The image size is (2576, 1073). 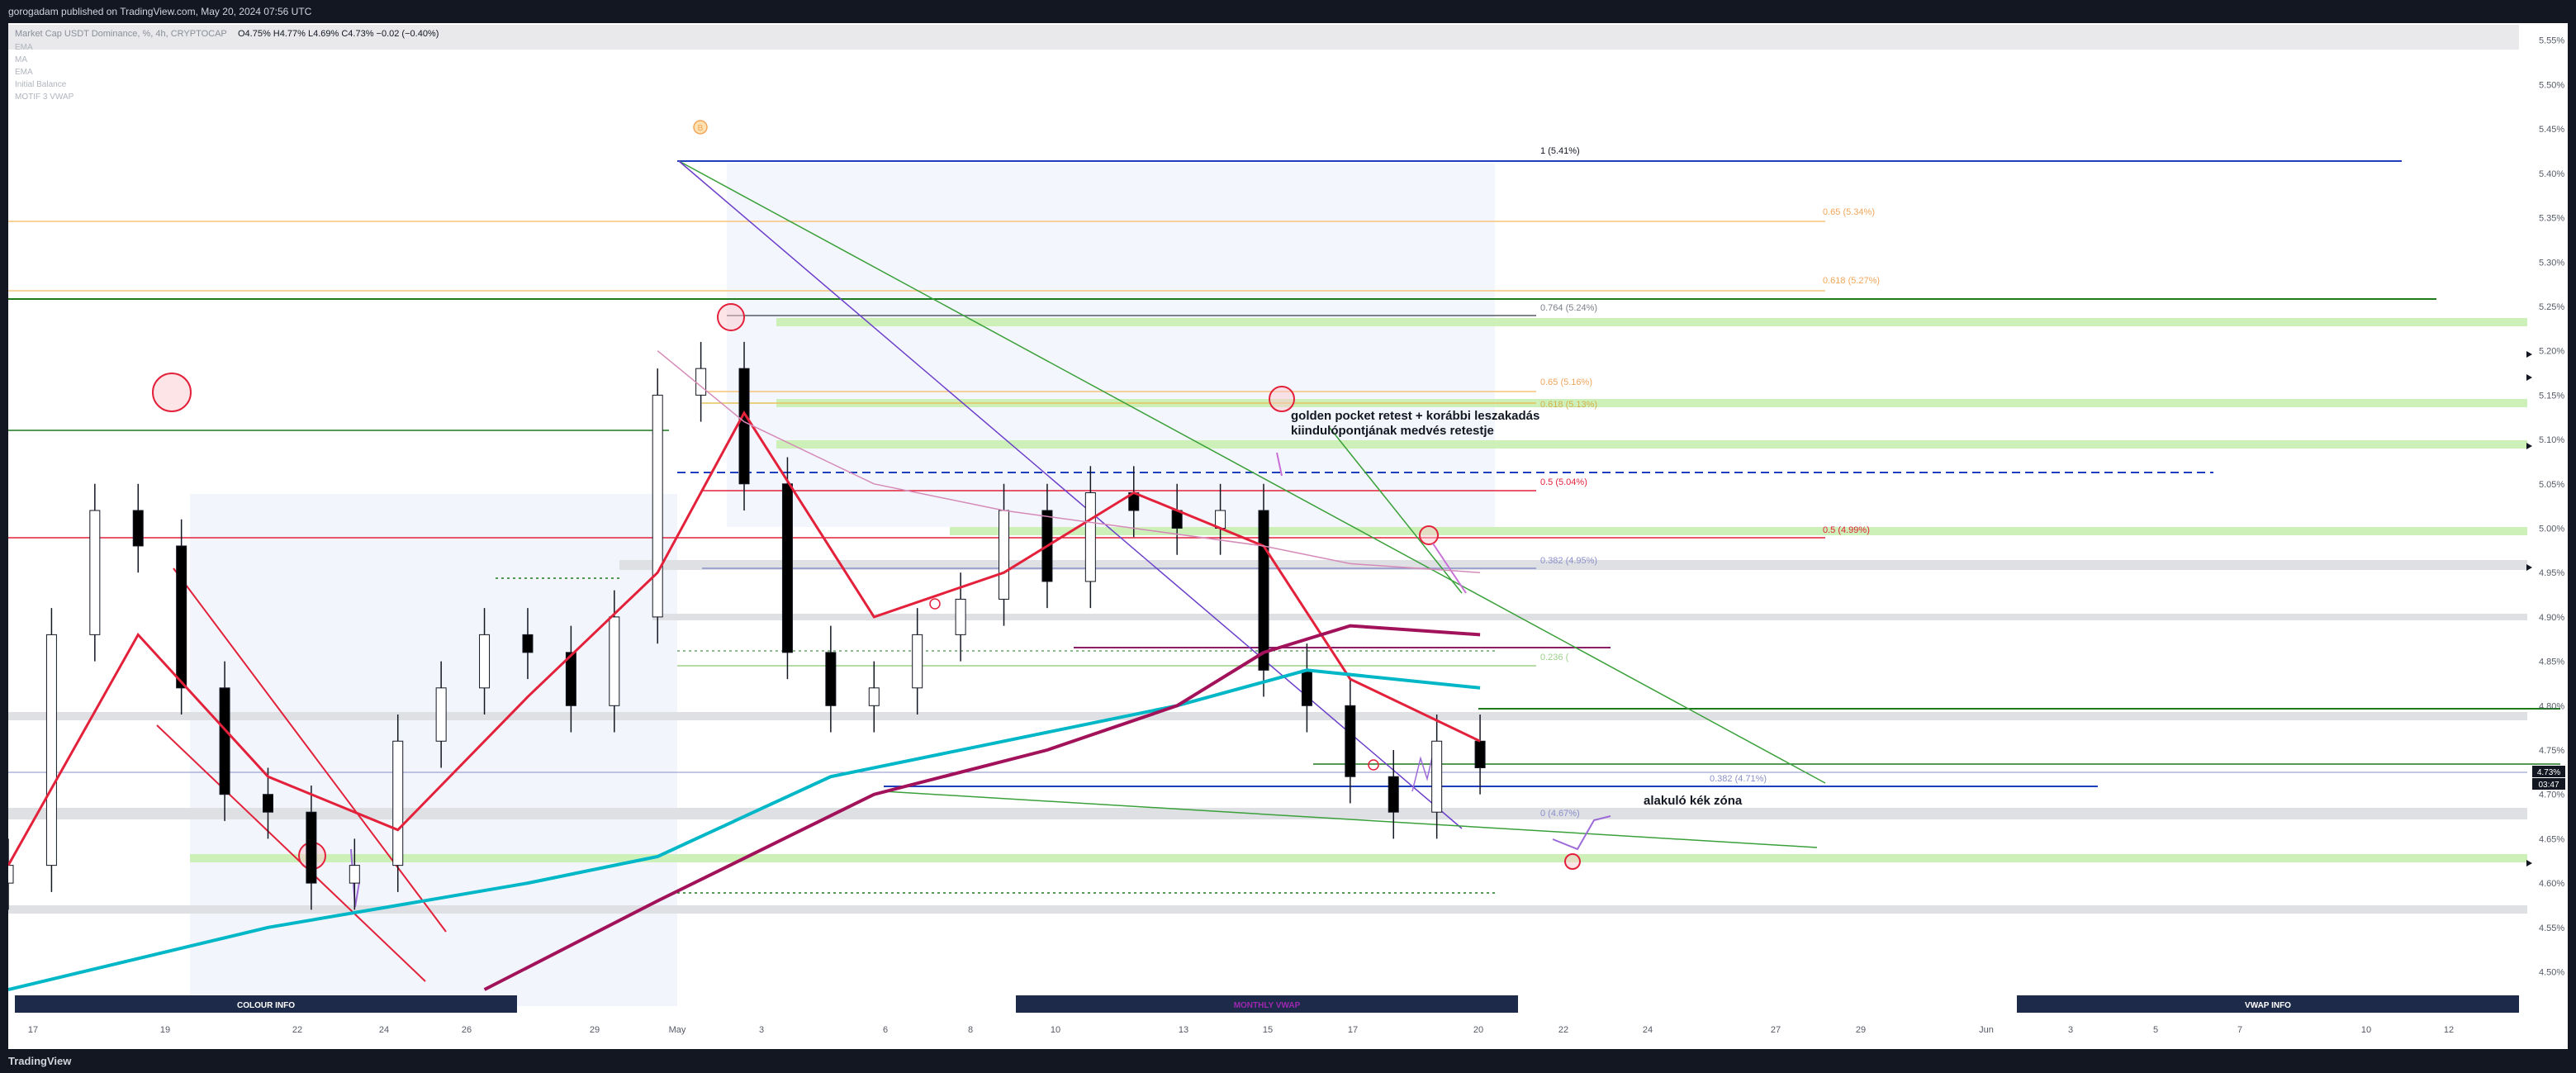 What do you see at coordinates (1563, 482) in the screenshot?
I see `fib-label: 0.5 (5.04%)` at bounding box center [1563, 482].